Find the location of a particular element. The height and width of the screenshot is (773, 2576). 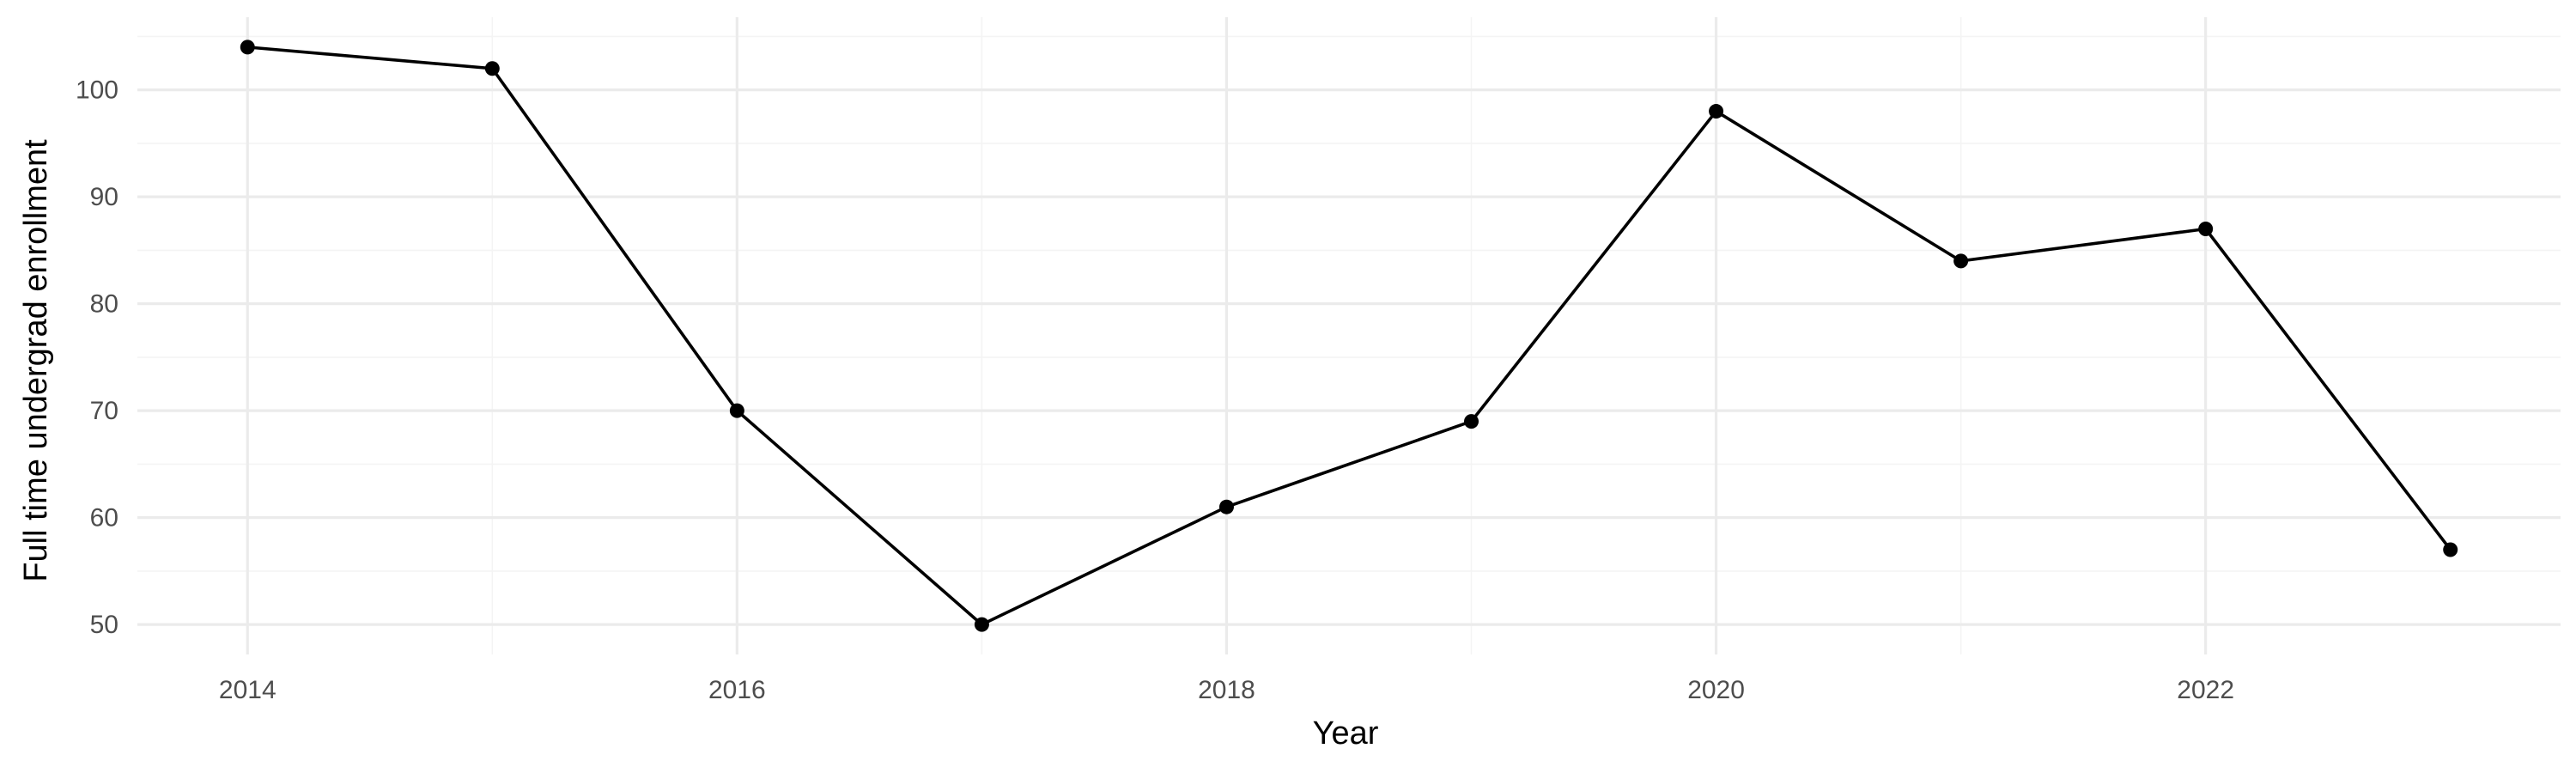

x-axis-title: Year is located at coordinates (1346, 733).